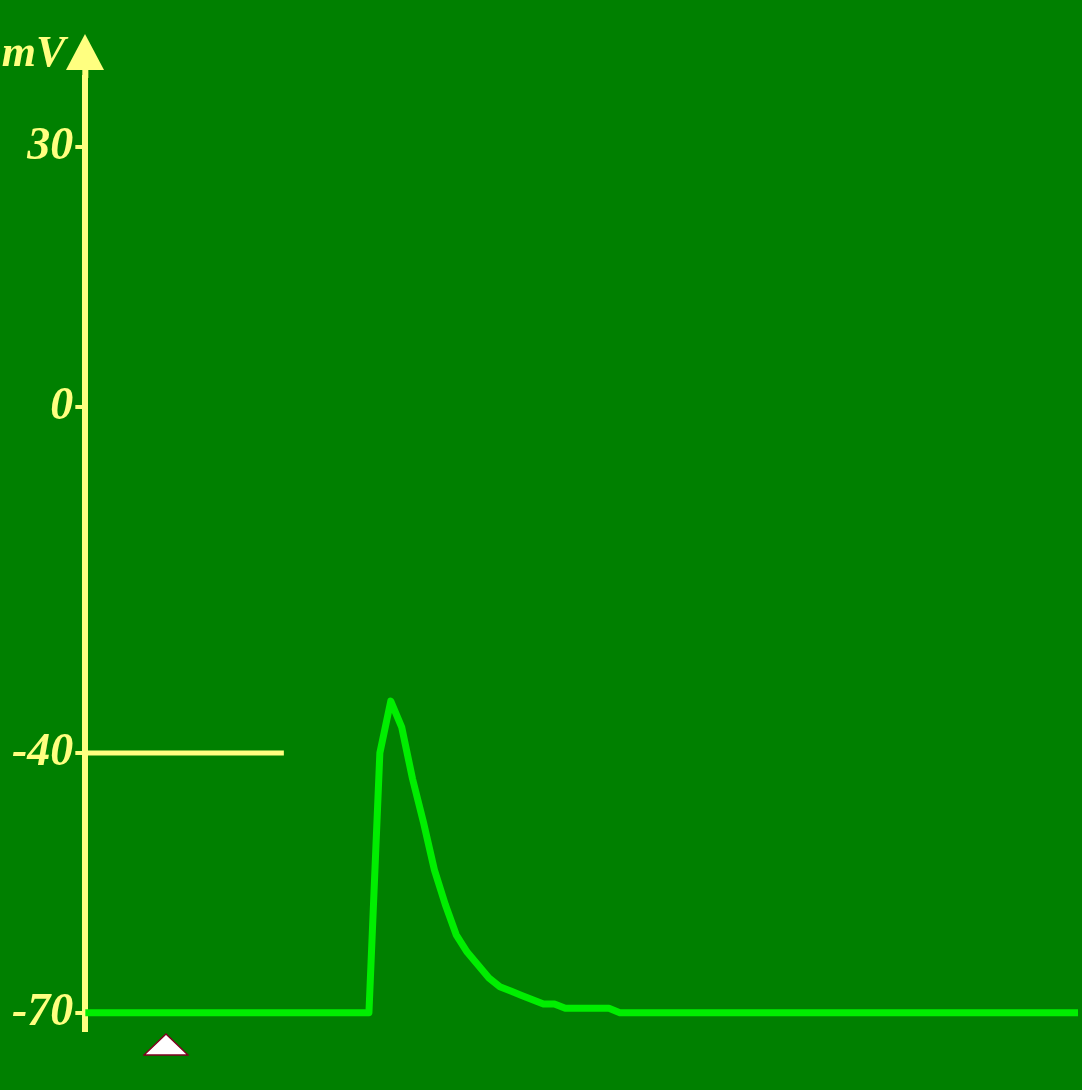 The width and height of the screenshot is (1082, 1090). Describe the element at coordinates (35, 51) in the screenshot. I see `y-axis-title: mV` at that location.